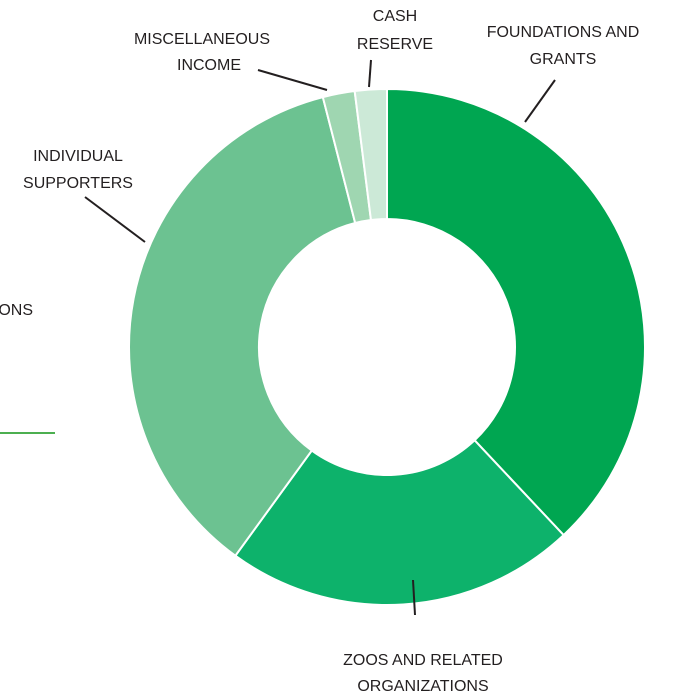 The image size is (683, 699). What do you see at coordinates (422, 686) in the screenshot?
I see `segment-label: ORGANIZATIONS` at bounding box center [422, 686].